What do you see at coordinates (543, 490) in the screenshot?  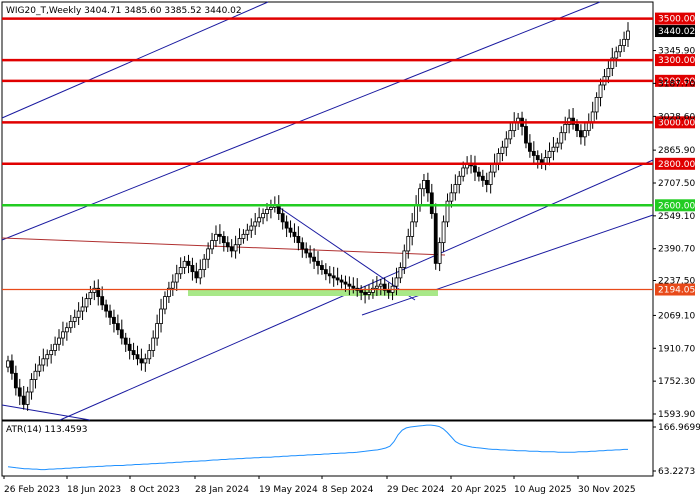 I see `x-tick-label: 10 Aug 2025` at bounding box center [543, 490].